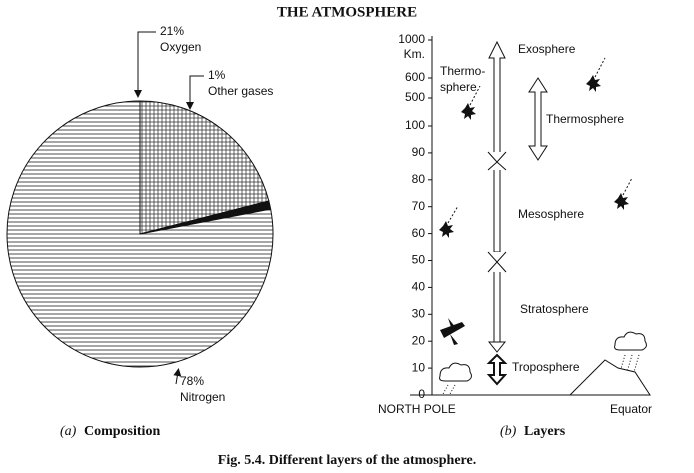  What do you see at coordinates (631, 409) in the screenshot?
I see `right-label: Equator` at bounding box center [631, 409].